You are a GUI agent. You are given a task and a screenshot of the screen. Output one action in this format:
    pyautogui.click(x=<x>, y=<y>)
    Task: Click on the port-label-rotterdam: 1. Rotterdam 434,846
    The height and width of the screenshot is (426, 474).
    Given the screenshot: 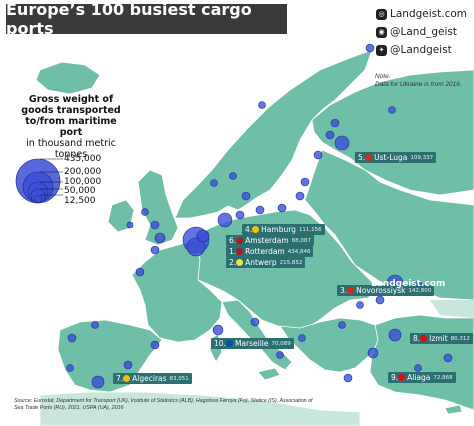 What is the action you would take?
    pyautogui.click(x=270, y=251)
    